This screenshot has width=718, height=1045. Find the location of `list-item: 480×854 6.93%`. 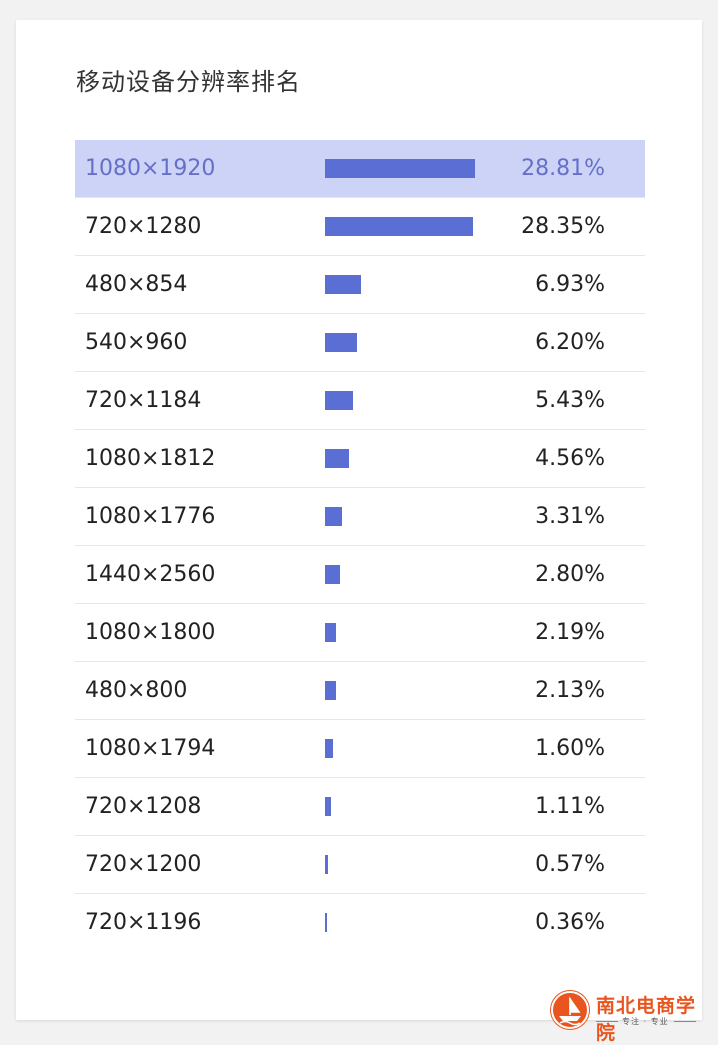

list-item: 480×854 6.93% is located at coordinates (360, 285).